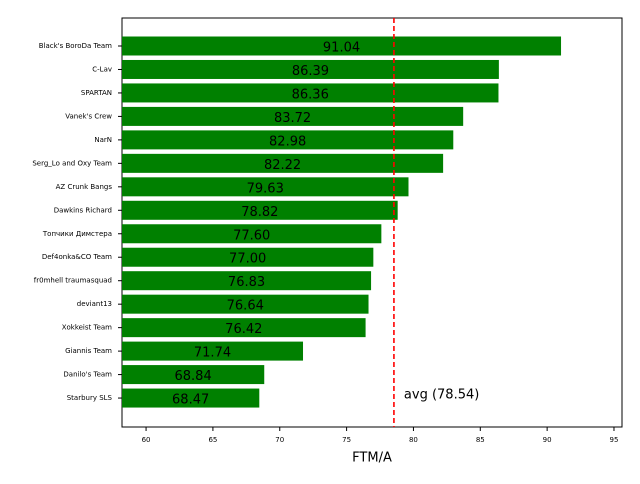 This screenshot has width=640, height=484. What do you see at coordinates (87, 328) in the screenshot?
I see `y-tick-label: Xokkeist Team` at bounding box center [87, 328].